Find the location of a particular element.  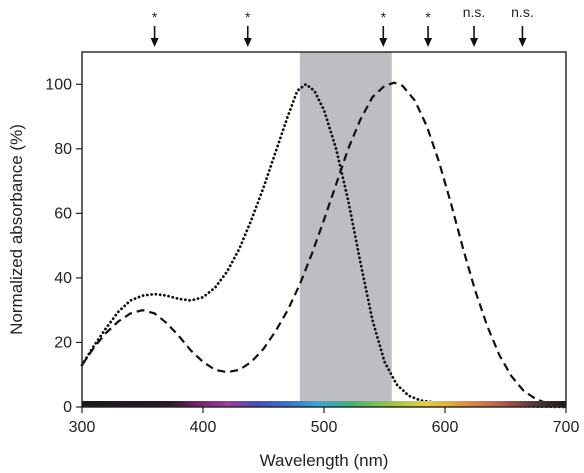

y-tick-label: 80 is located at coordinates (63, 149).